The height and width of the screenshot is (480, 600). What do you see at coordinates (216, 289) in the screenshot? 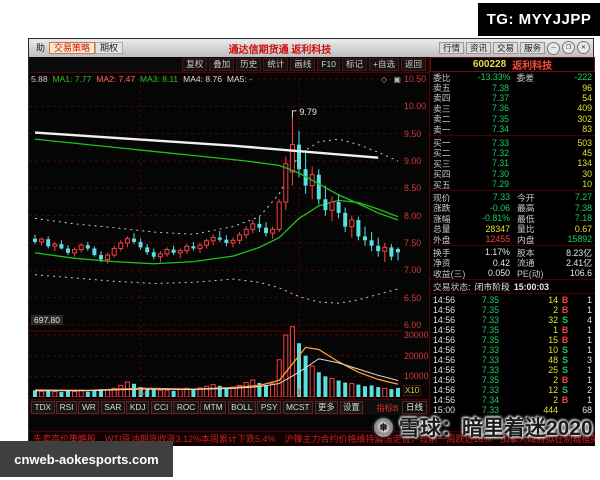
I see `bollinger-lower-band` at bounding box center [216, 289].